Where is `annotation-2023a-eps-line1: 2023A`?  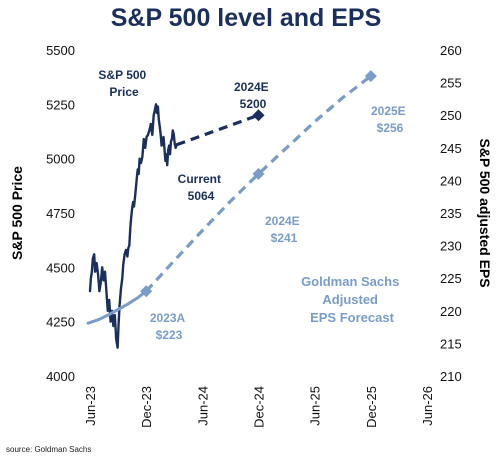
annotation-2023a-eps-line1: 2023A is located at coordinates (168, 318).